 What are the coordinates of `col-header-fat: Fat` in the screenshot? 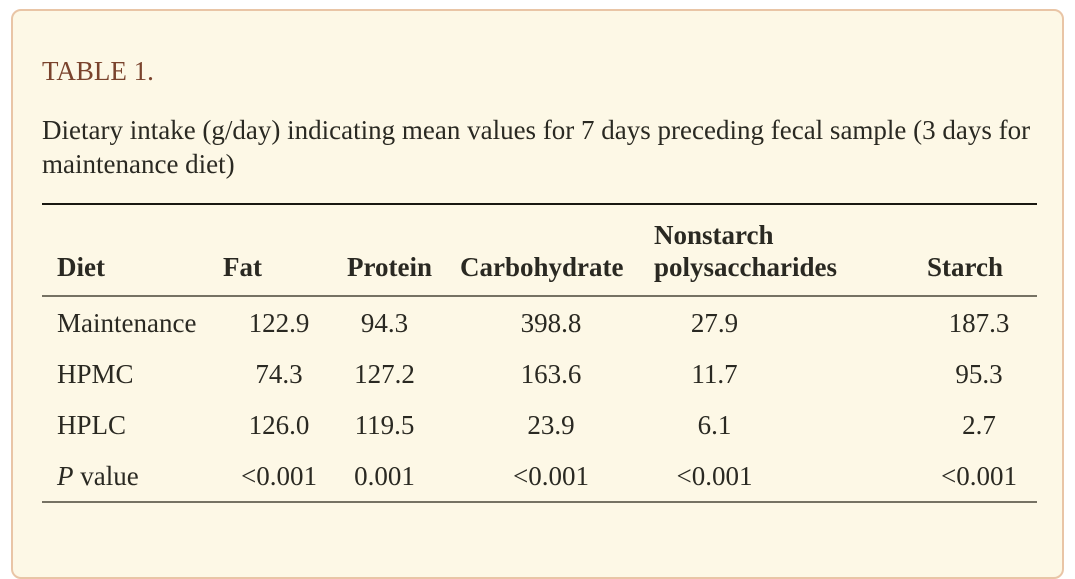 It's located at (279, 250).